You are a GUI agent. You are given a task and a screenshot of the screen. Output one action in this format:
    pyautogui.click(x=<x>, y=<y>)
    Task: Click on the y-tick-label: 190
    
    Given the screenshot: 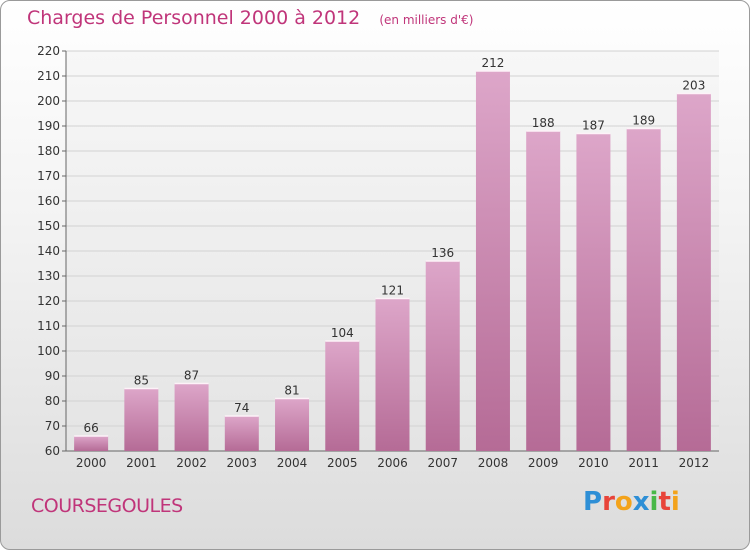 What is the action you would take?
    pyautogui.click(x=48, y=126)
    